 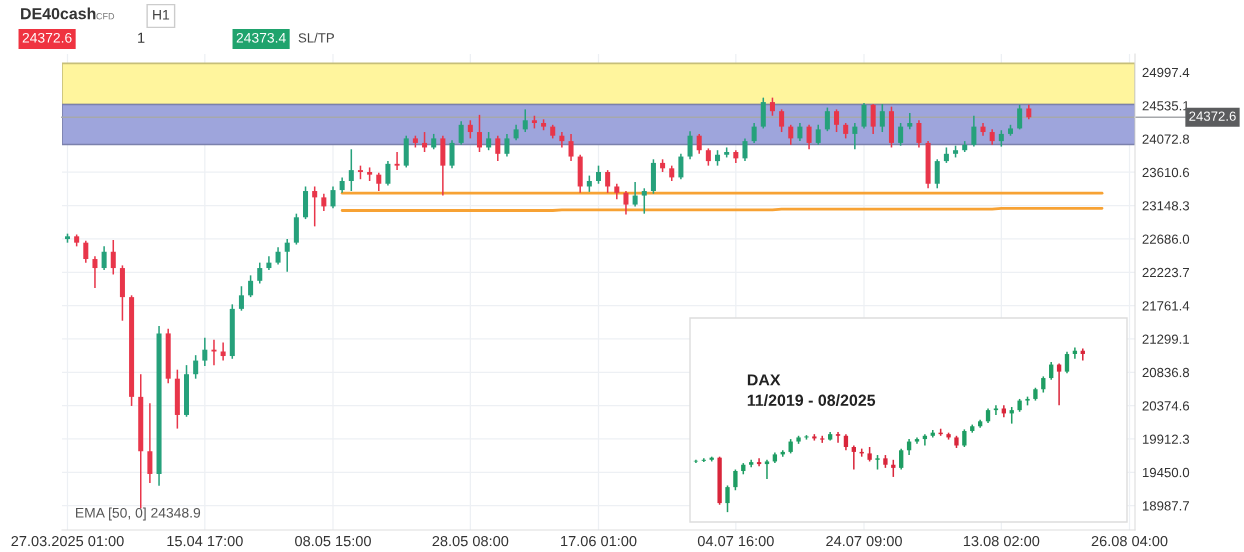 What do you see at coordinates (1165, 506) in the screenshot?
I see `y-tick-label: 18987.7` at bounding box center [1165, 506].